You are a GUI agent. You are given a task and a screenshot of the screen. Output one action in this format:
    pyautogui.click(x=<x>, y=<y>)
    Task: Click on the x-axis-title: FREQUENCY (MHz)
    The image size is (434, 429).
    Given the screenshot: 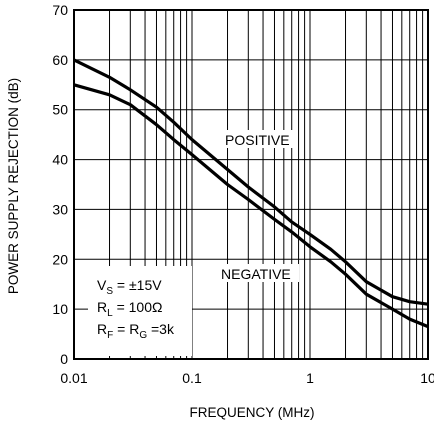 What is the action you would take?
    pyautogui.click(x=251, y=412)
    